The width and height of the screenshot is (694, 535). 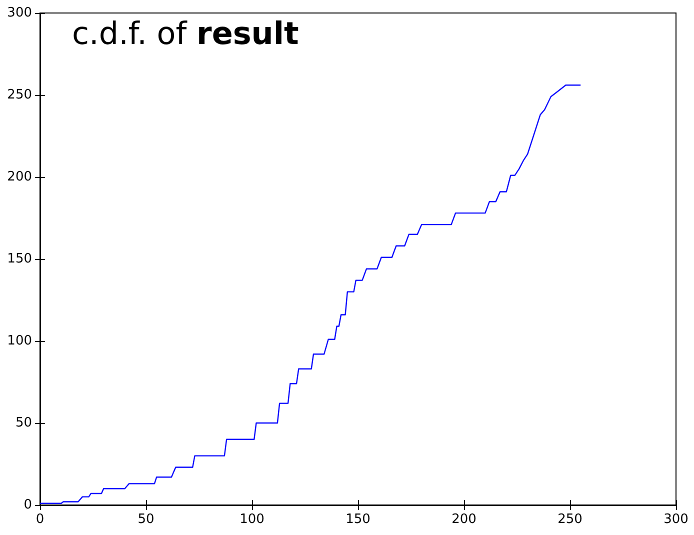 I want to click on y-tick-label: 250, so click(x=19, y=95).